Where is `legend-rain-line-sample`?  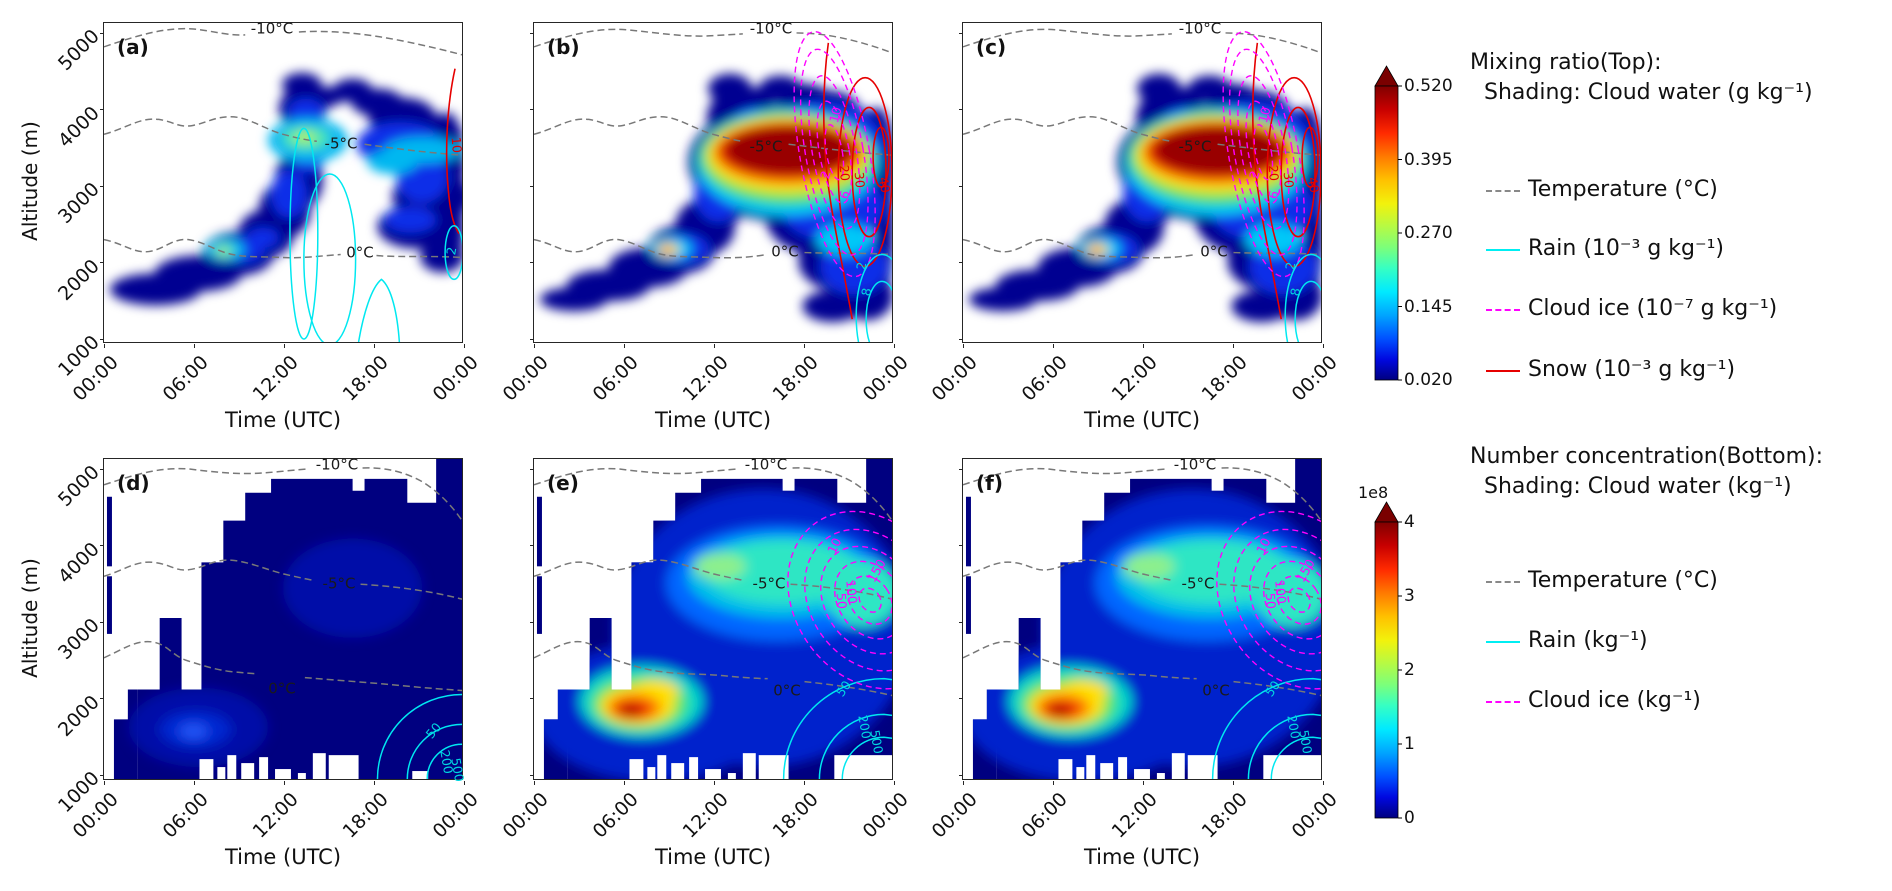 legend-rain-line-sample is located at coordinates (1503, 642).